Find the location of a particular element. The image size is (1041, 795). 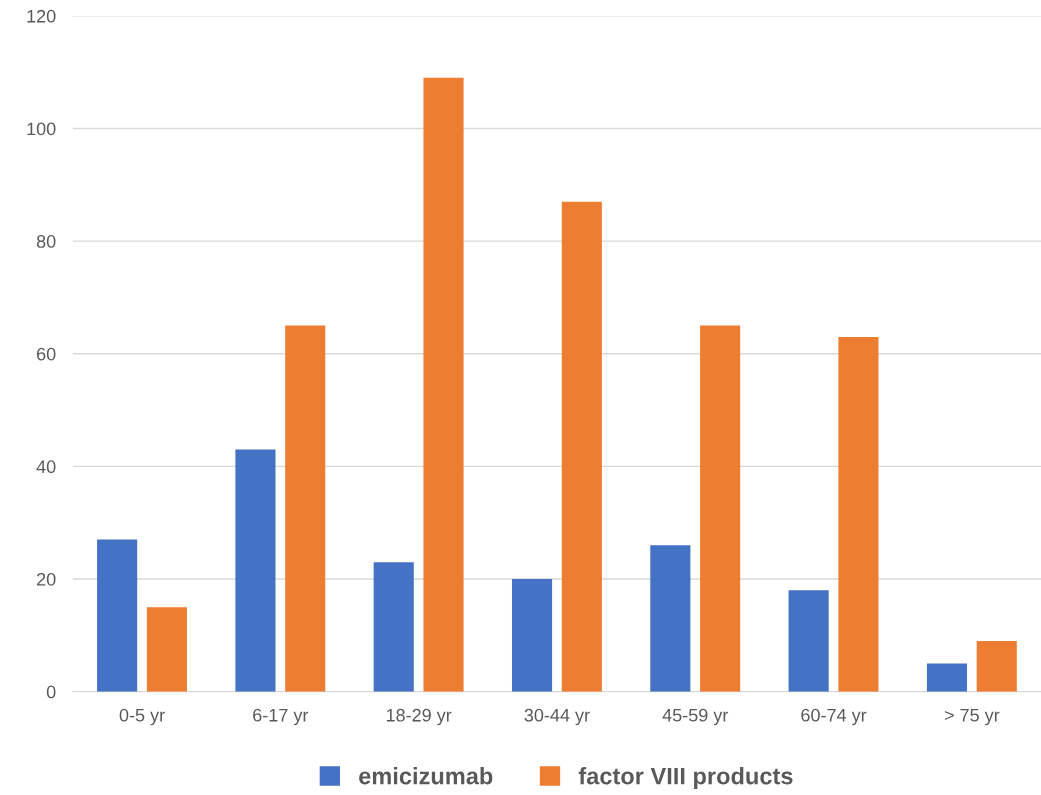

y-tick-label: 100 is located at coordinates (41, 129).